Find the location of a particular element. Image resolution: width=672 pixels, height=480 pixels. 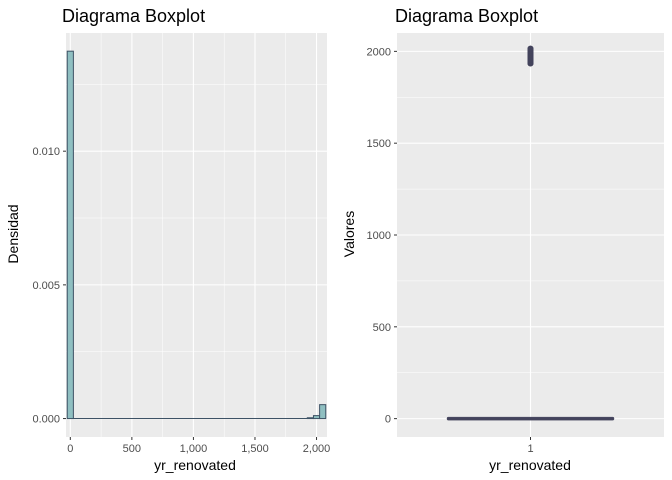

histogram-y-ticks: 0.000 0.005 0.010 is located at coordinates (49, 286).